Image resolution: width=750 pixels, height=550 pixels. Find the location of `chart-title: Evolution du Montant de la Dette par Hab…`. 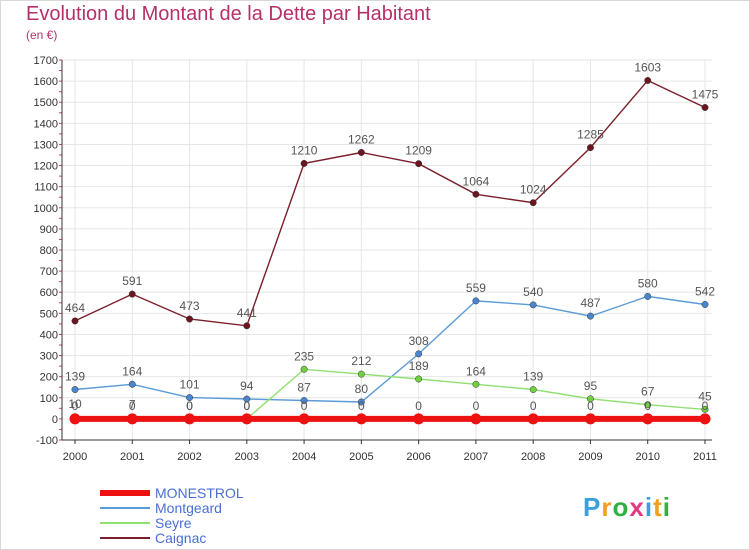

chart-title: Evolution du Montant de la Dette par Hab… is located at coordinates (228, 14).